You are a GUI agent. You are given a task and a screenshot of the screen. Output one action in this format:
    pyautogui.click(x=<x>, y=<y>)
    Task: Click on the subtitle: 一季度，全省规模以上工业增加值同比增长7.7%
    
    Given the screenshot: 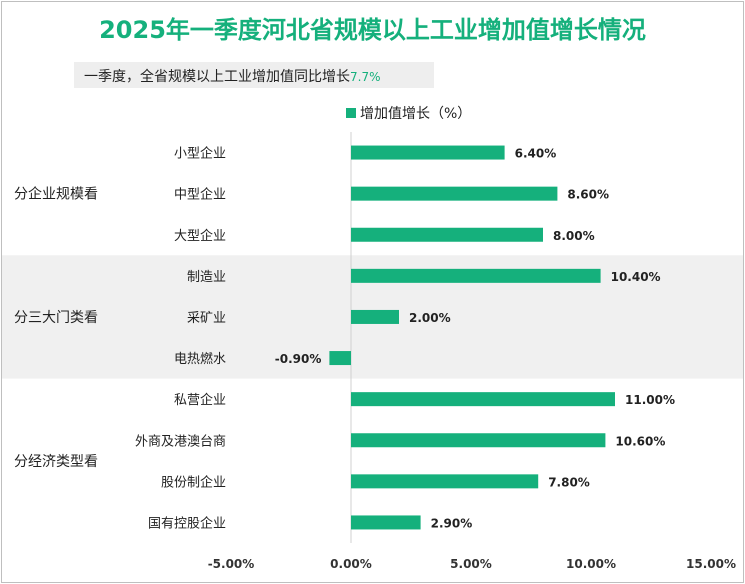 What is the action you would take?
    pyautogui.click(x=232, y=76)
    